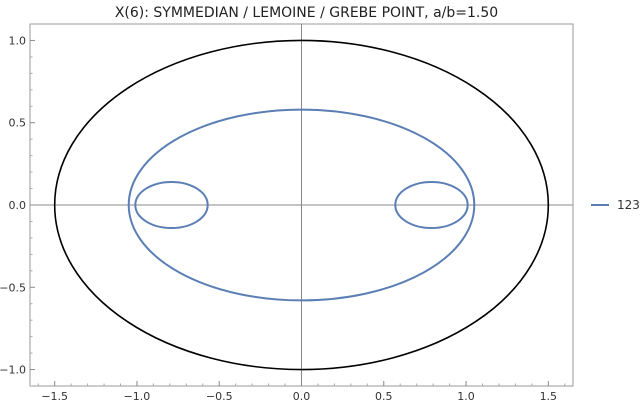 Image resolution: width=643 pixels, height=406 pixels. Describe the element at coordinates (302, 396) in the screenshot. I see `x-tick-label: 0.0` at that location.